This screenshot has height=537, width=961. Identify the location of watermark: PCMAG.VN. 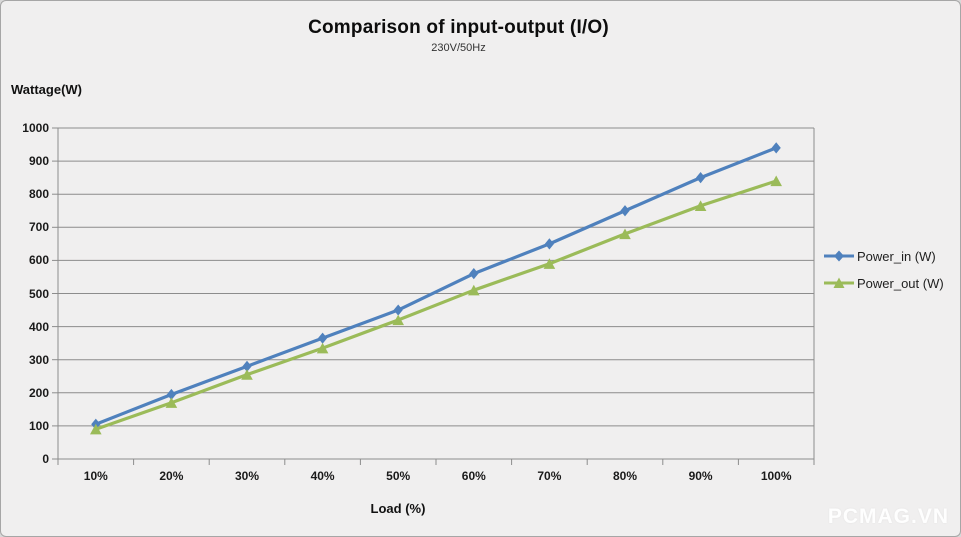
(888, 516).